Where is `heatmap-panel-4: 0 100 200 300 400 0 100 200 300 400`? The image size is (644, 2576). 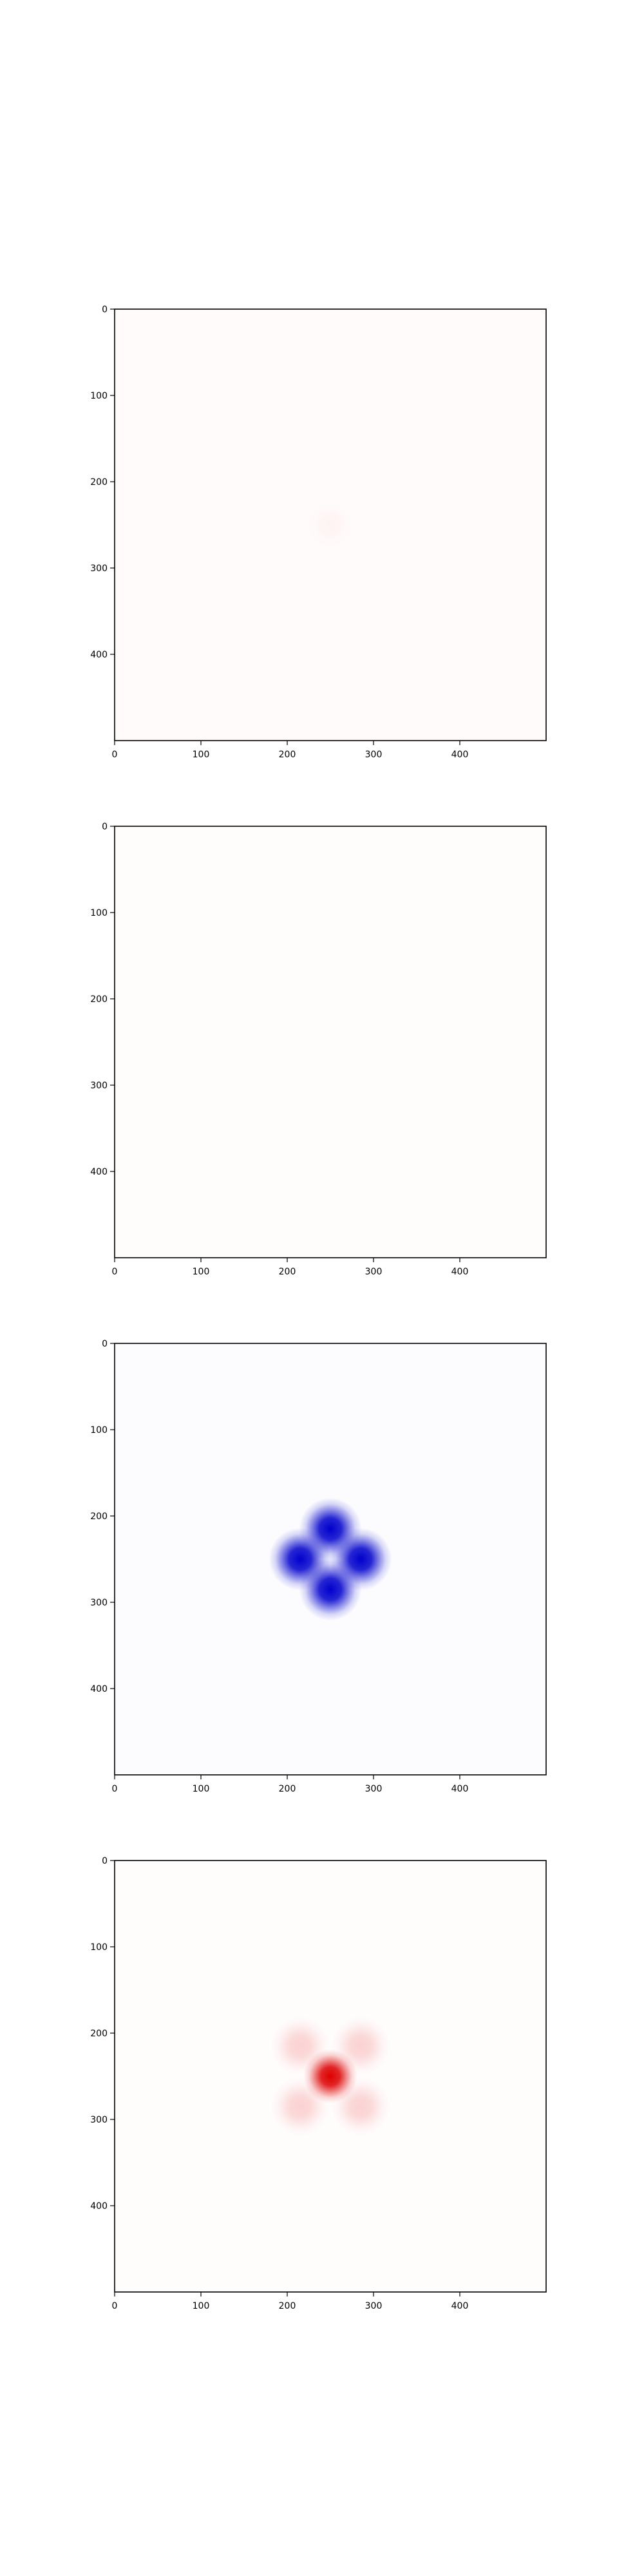
heatmap-panel-4: 0 100 200 300 400 0 100 200 300 400 is located at coordinates (318, 2083).